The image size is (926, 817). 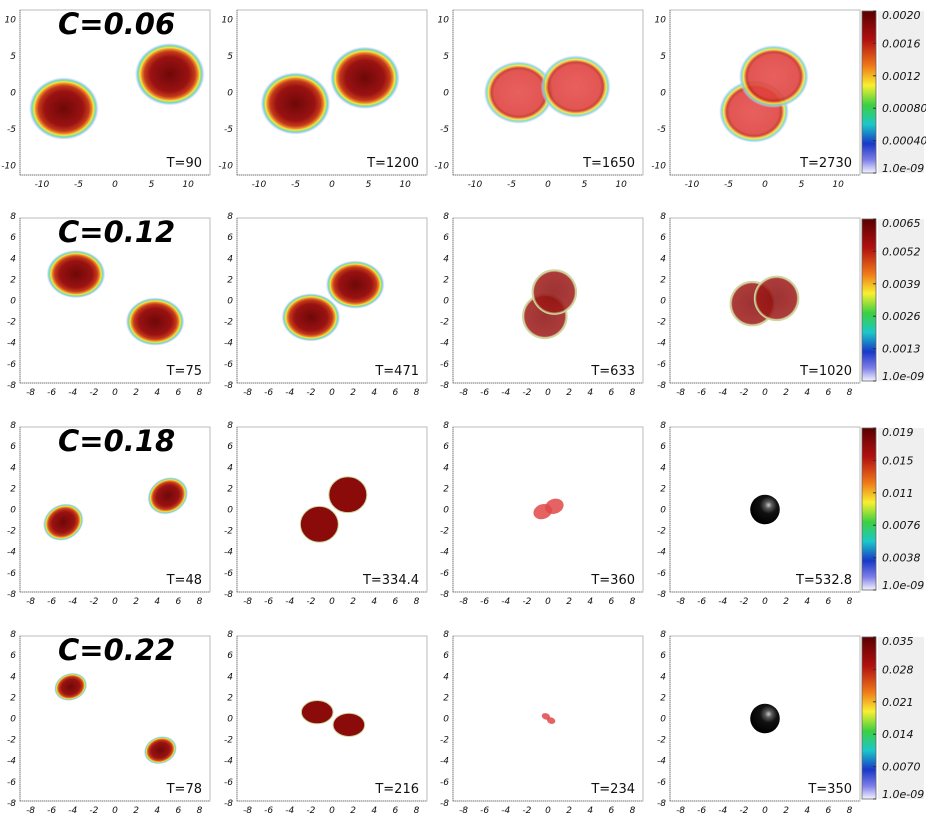 I want to click on y-tick-label: 2, so click(x=230, y=280).